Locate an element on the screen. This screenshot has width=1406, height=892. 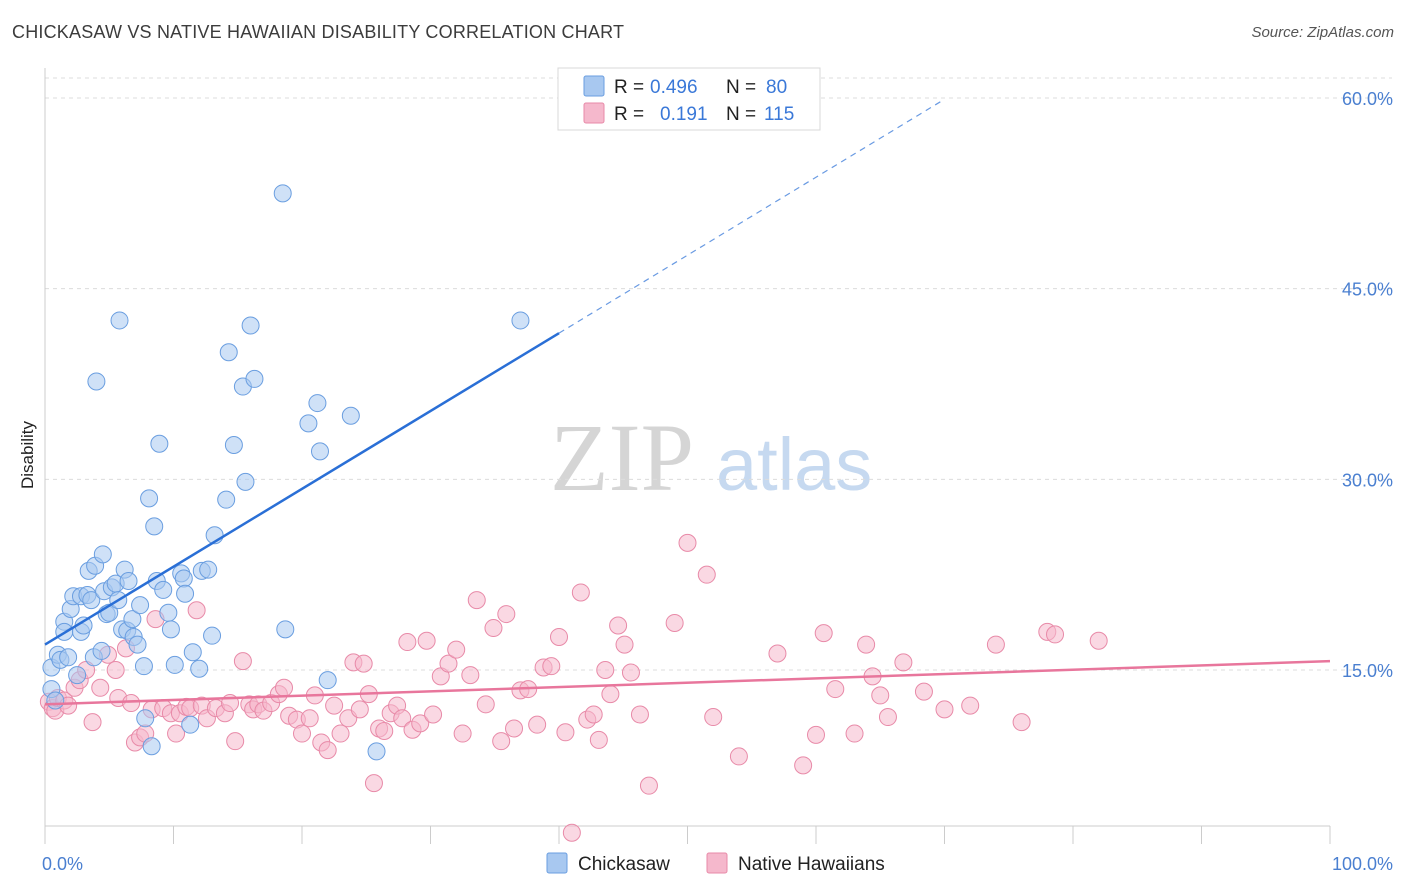
y-tick-label: 30.0% is located at coordinates (1367, 480).